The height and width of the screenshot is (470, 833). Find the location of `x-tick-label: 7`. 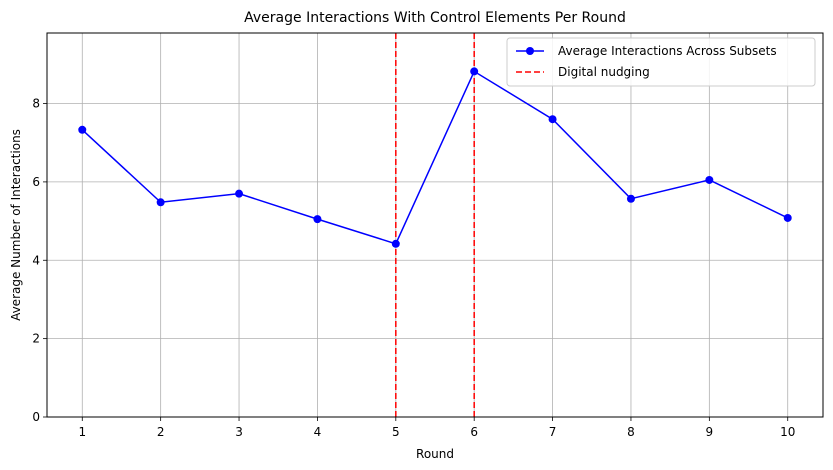

x-tick-label: 7 is located at coordinates (553, 432).